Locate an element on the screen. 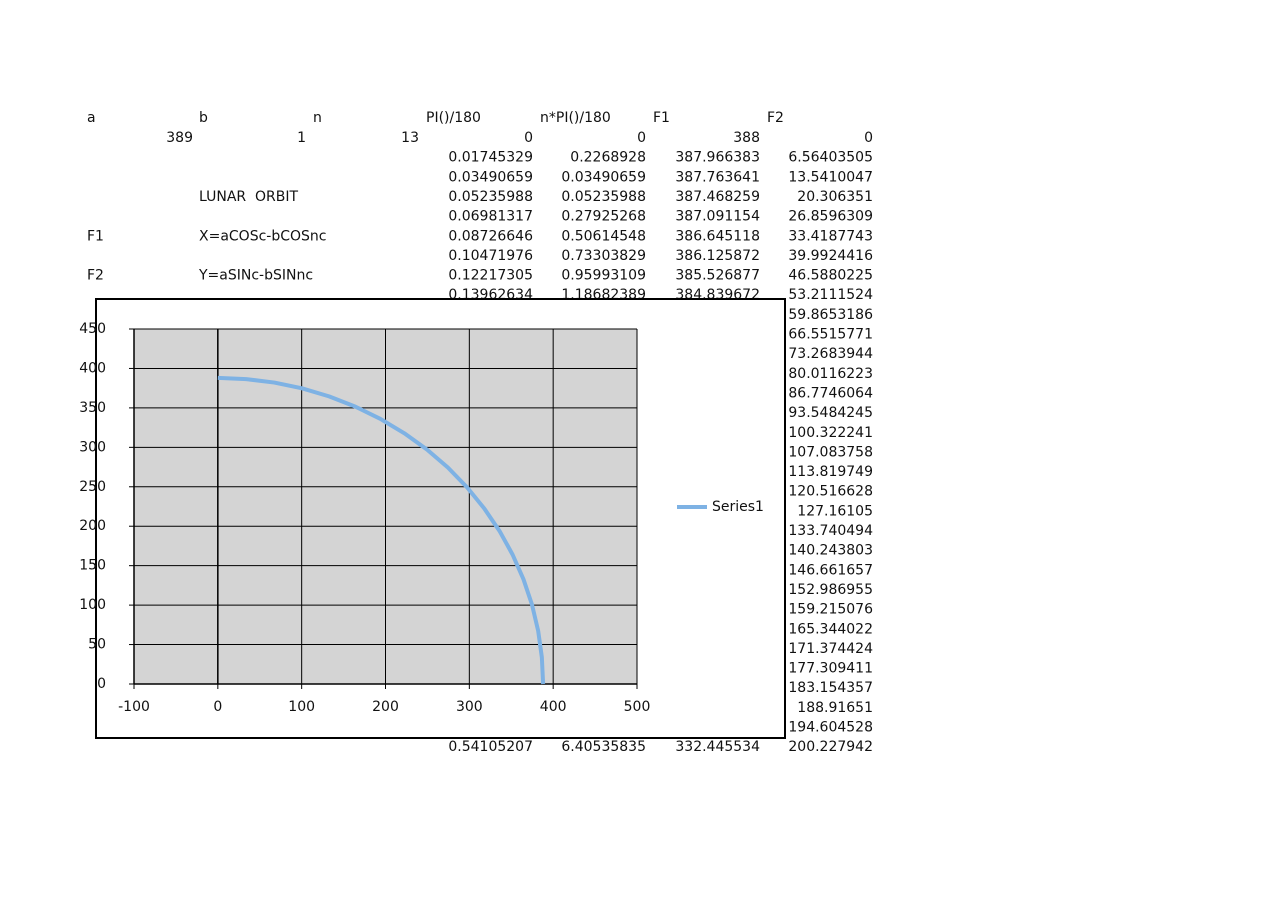  cell: 120.516628 is located at coordinates (830, 492).